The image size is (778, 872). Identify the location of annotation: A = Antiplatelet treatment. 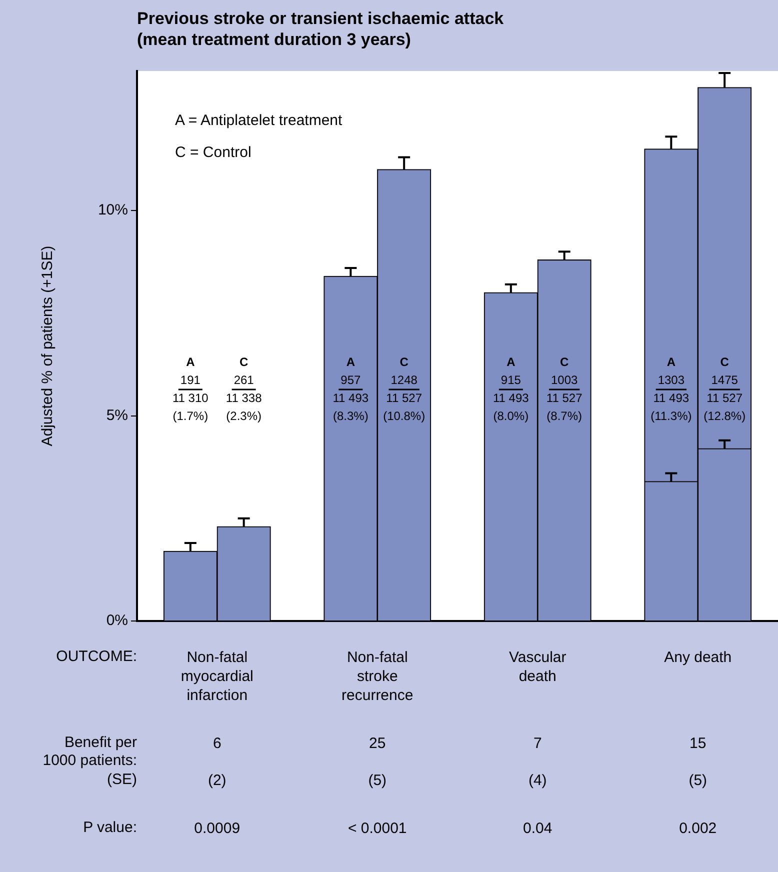
(258, 120).